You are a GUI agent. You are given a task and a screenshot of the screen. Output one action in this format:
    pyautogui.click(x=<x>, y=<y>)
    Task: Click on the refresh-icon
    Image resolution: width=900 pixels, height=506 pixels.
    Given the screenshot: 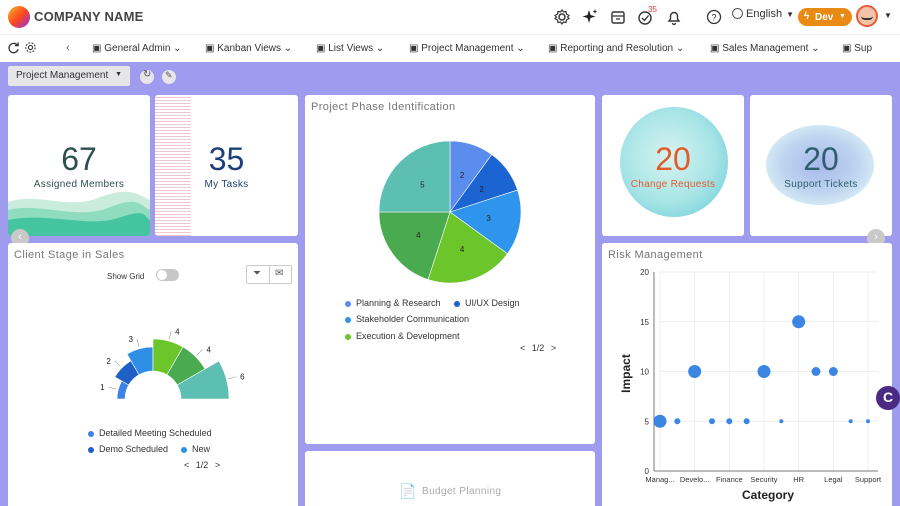 What is the action you would take?
    pyautogui.click(x=13, y=47)
    